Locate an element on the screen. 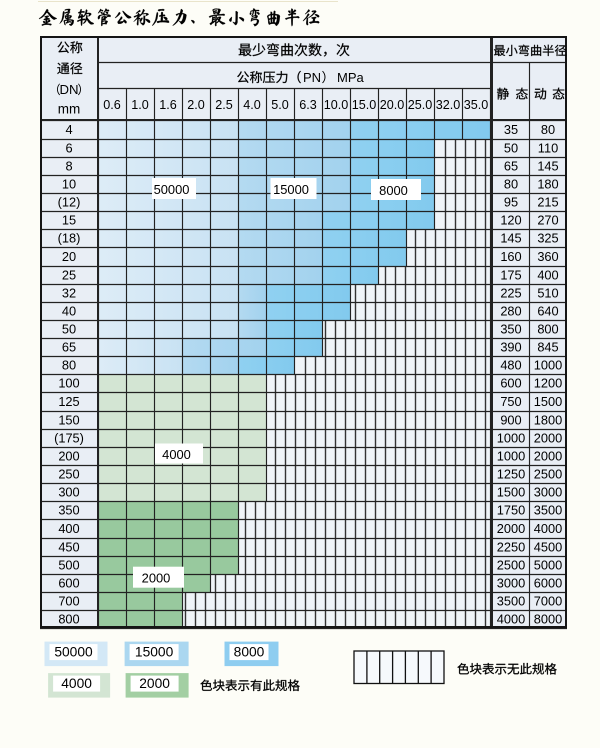 The width and height of the screenshot is (600, 748). svg-text: 1.6 is located at coordinates (168, 105).